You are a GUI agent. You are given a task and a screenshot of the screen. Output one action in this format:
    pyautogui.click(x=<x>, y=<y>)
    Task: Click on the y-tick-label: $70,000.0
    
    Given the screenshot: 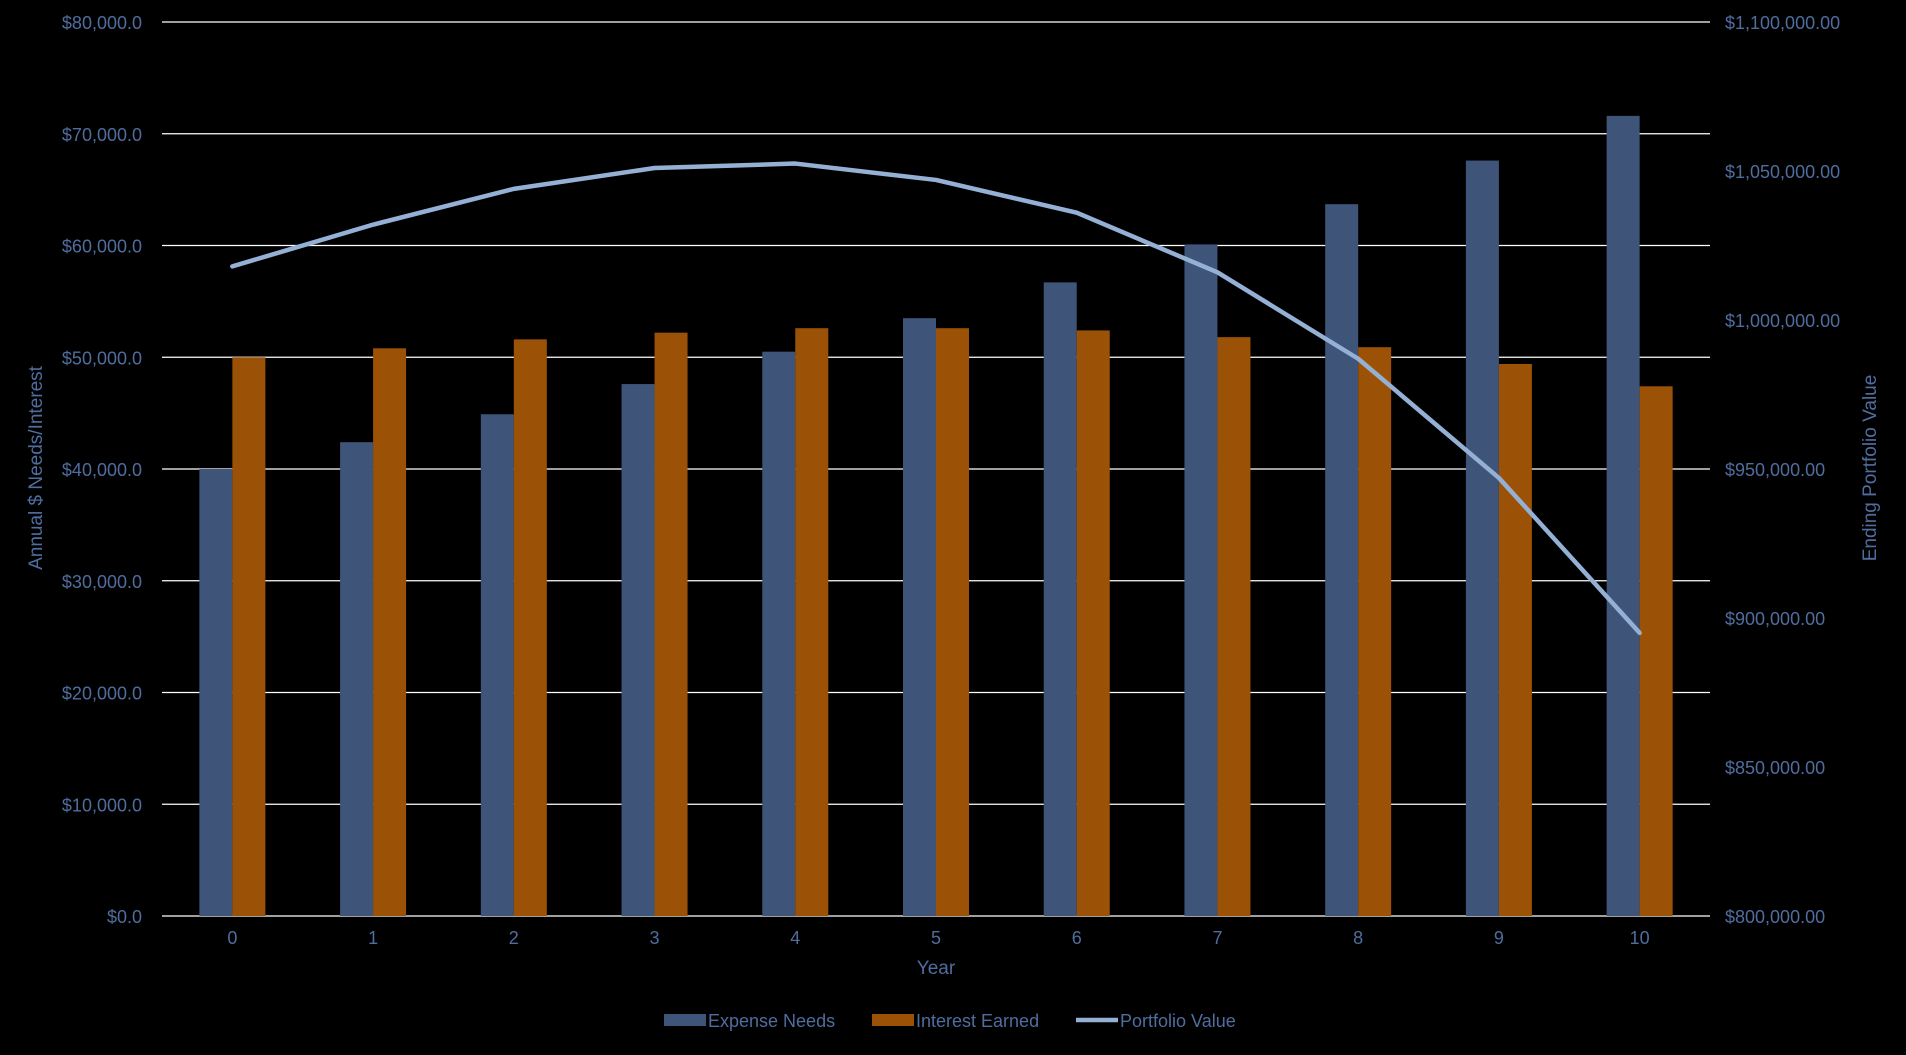 What is the action you would take?
    pyautogui.click(x=102, y=135)
    